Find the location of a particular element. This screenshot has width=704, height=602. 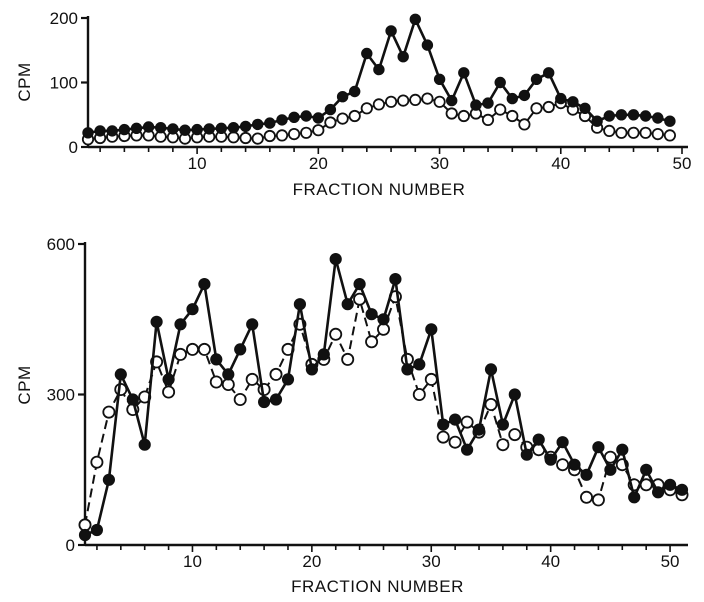

y-axis-title: CPM is located at coordinates (24, 384).